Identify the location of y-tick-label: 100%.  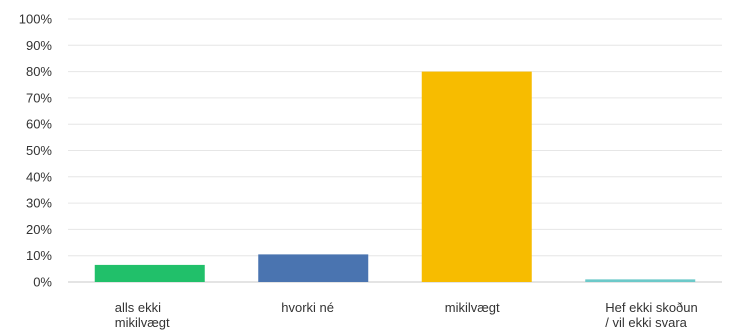
(36, 19).